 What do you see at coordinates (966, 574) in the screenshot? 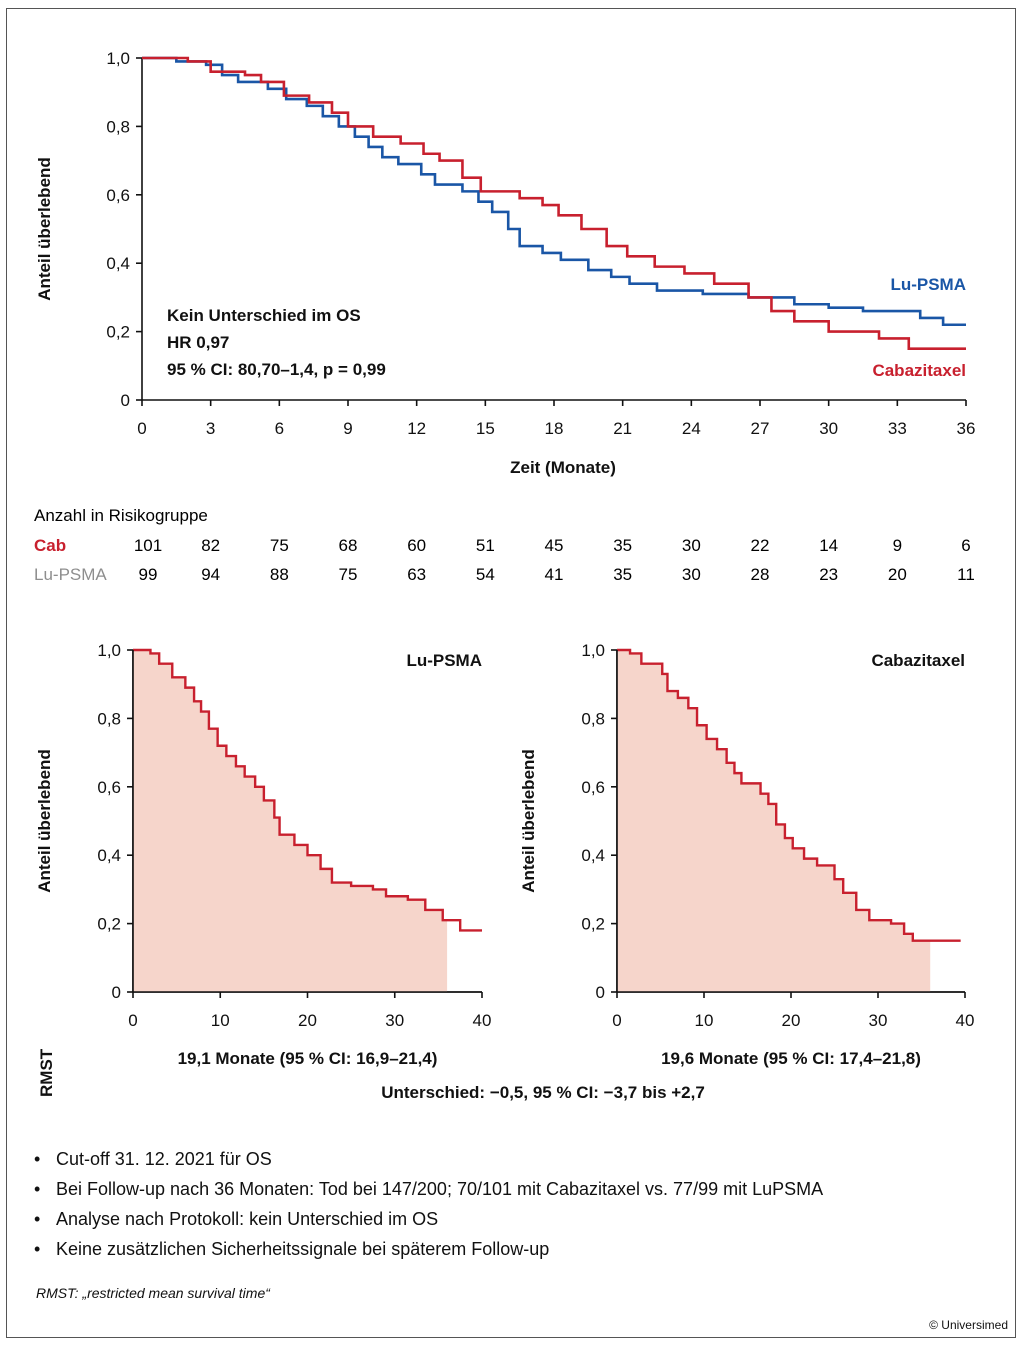
I see `risk-cell: 11` at bounding box center [966, 574].